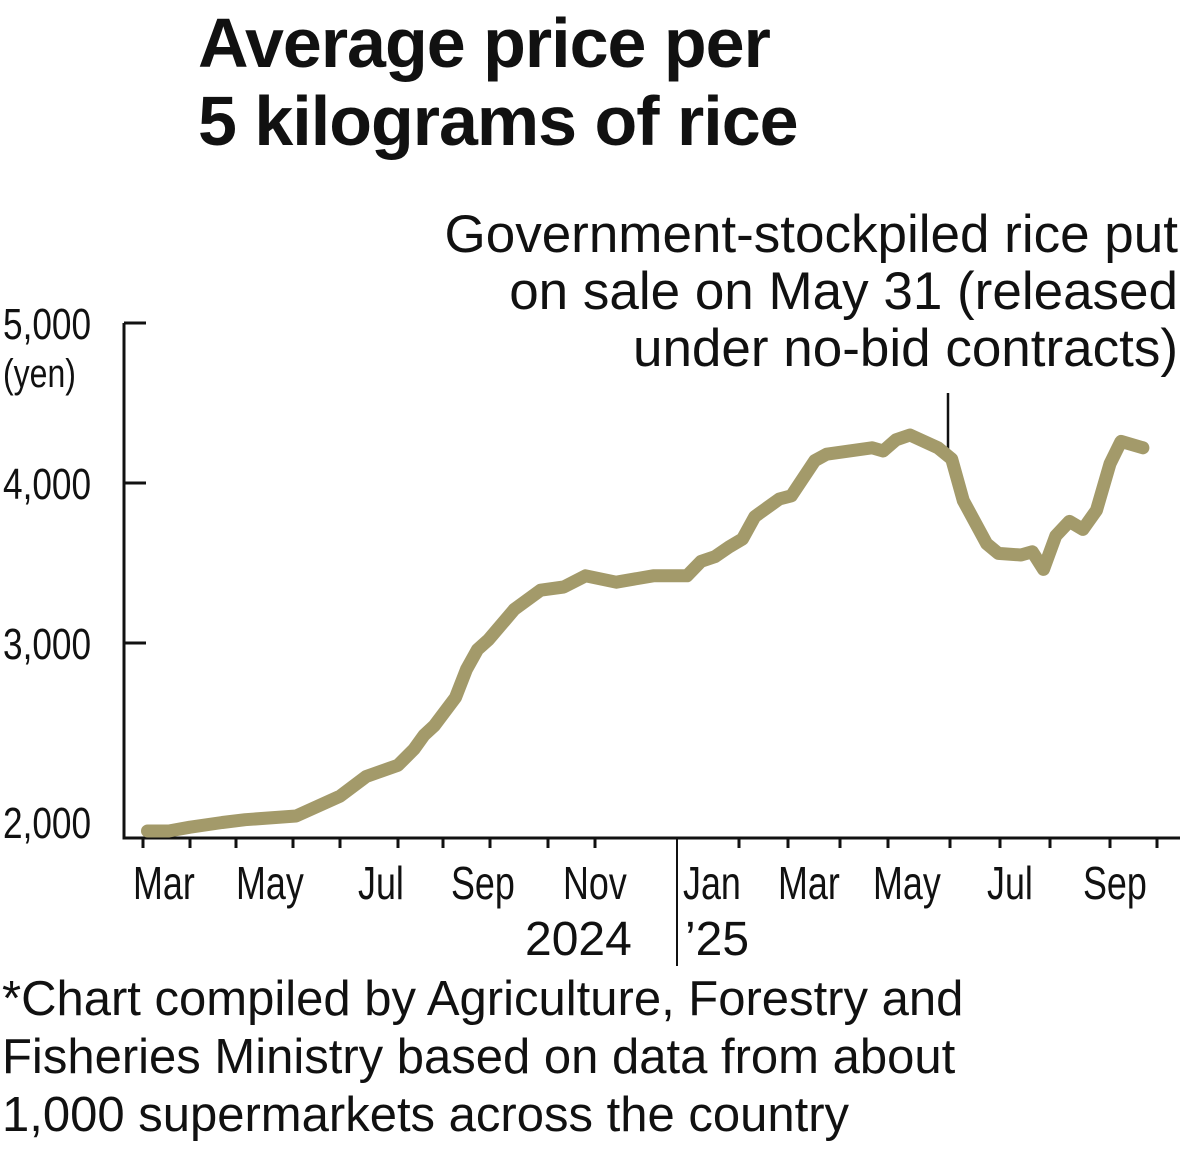  I want to click on x-tick-label-jan-2025: Jan, so click(712, 883).